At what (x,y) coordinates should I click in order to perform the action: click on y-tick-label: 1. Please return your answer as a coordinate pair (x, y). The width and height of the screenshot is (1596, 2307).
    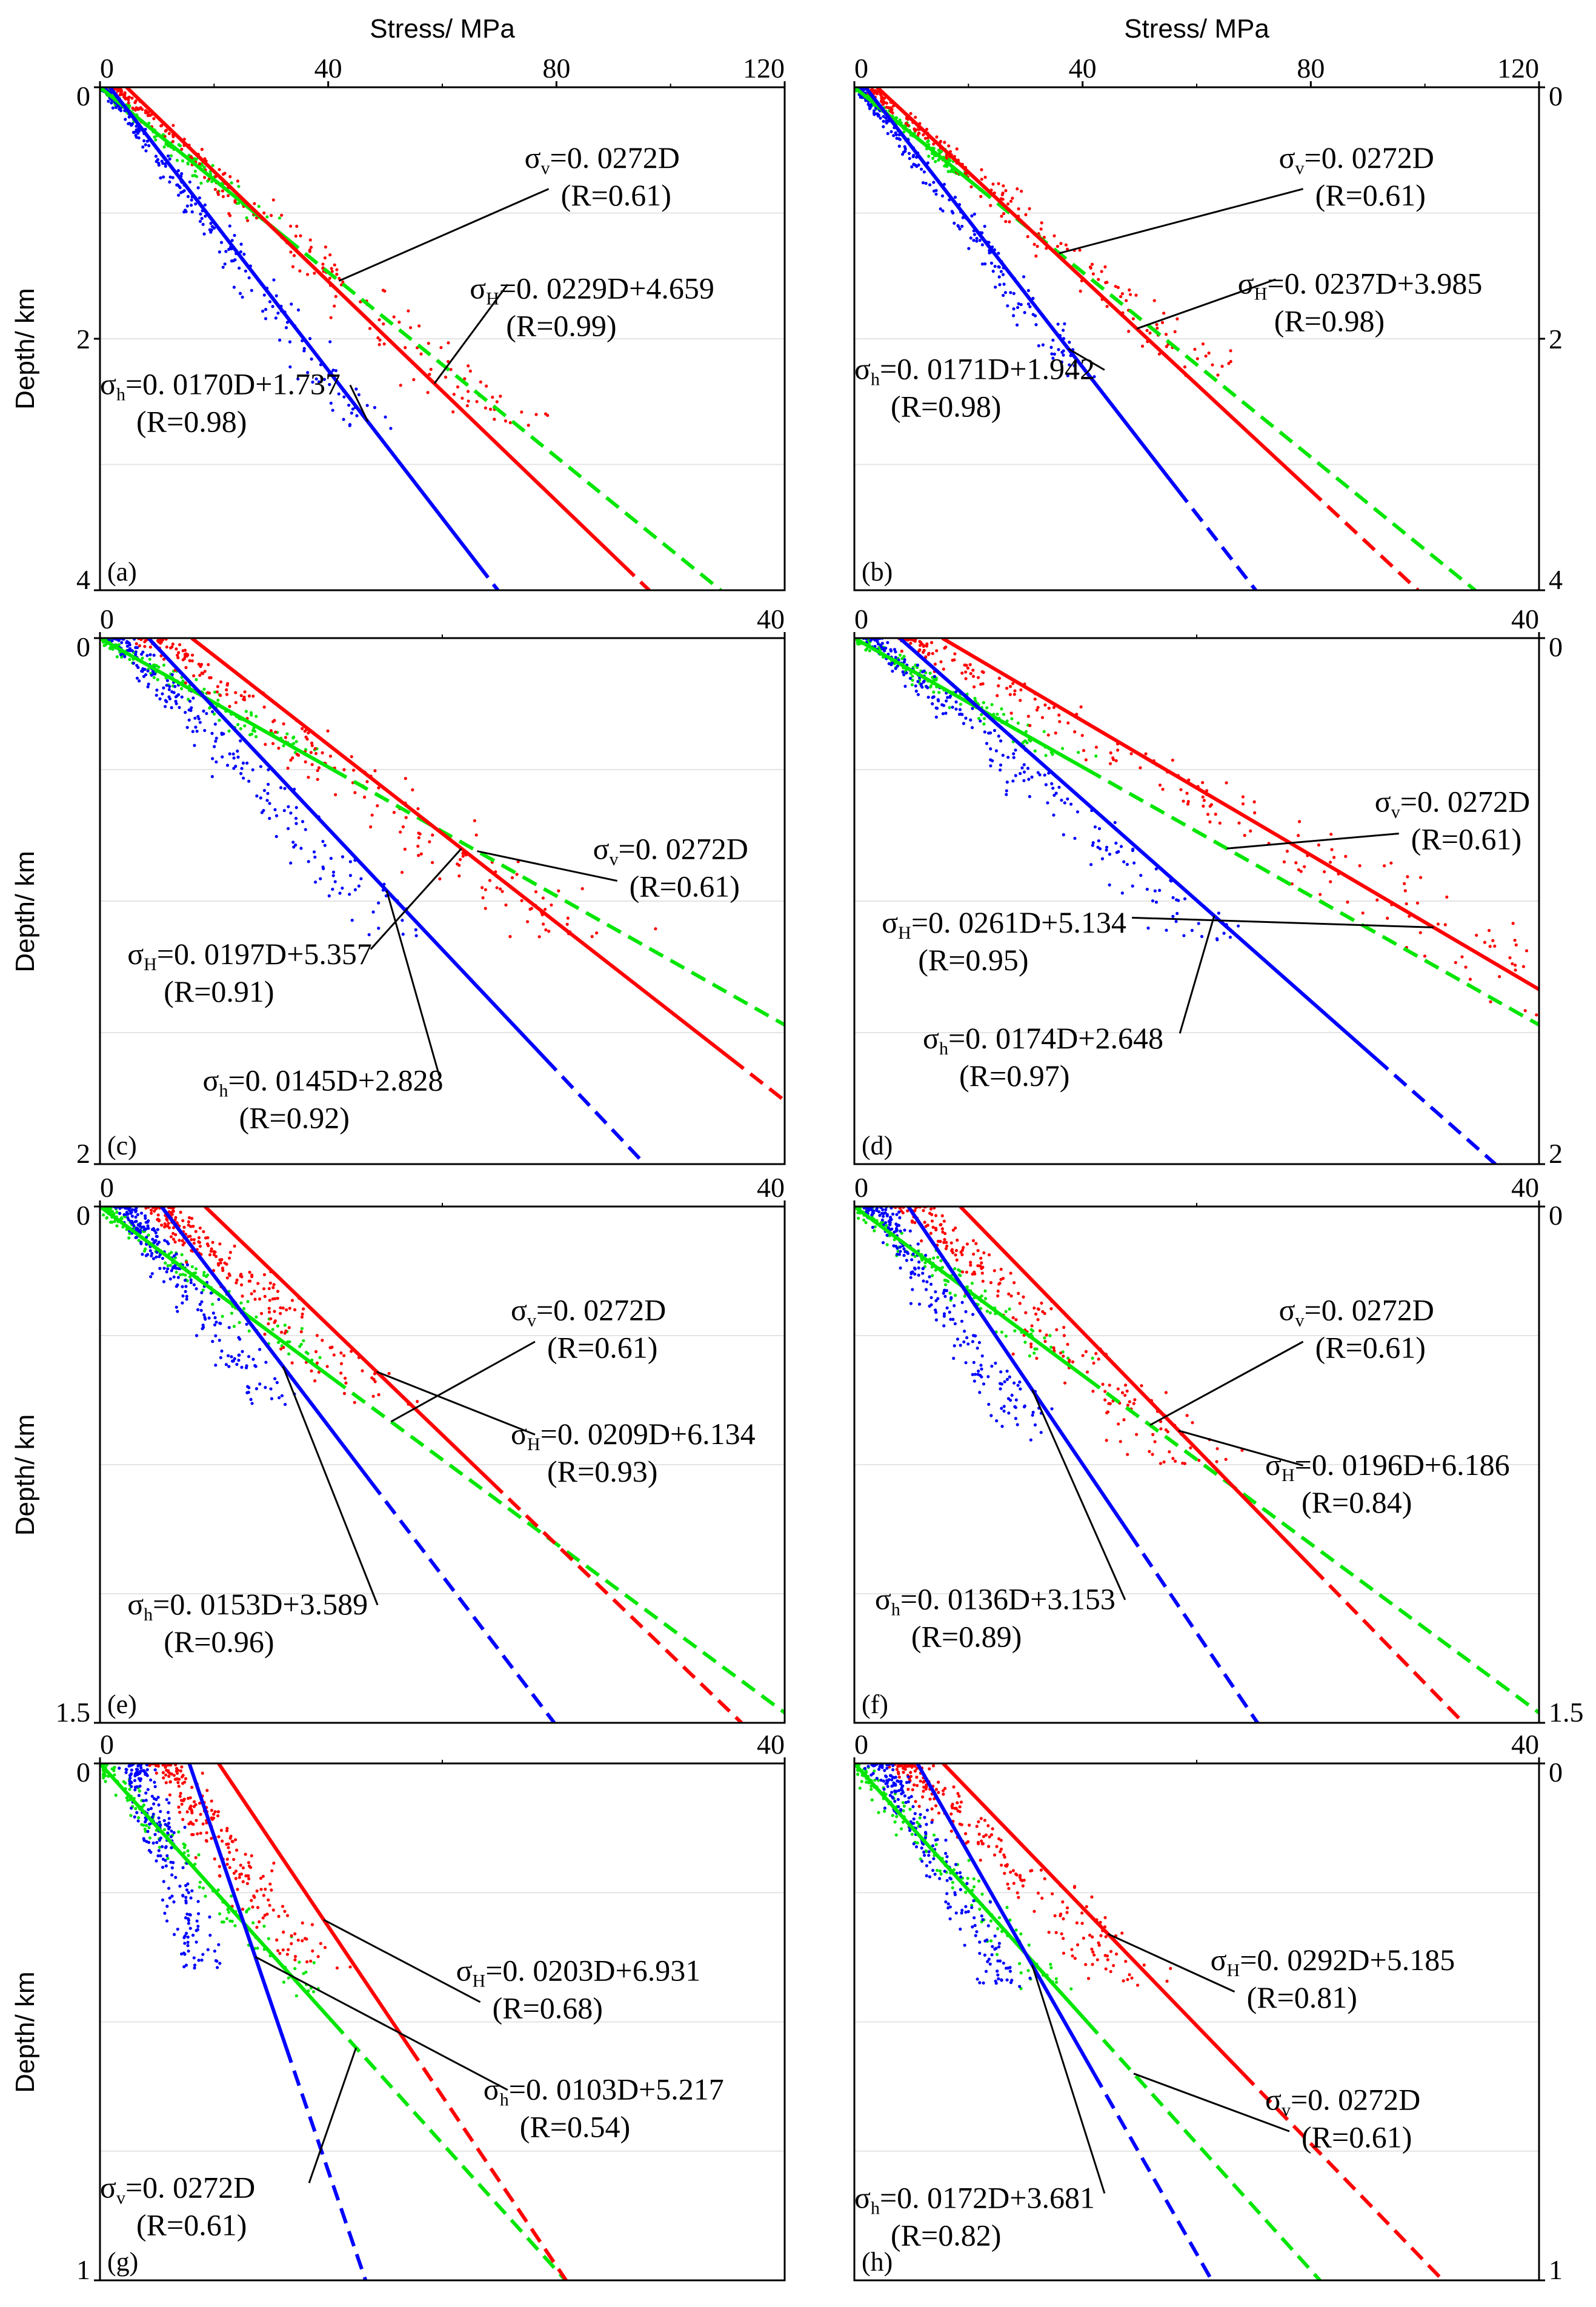
    Looking at the image, I should click on (83, 2269).